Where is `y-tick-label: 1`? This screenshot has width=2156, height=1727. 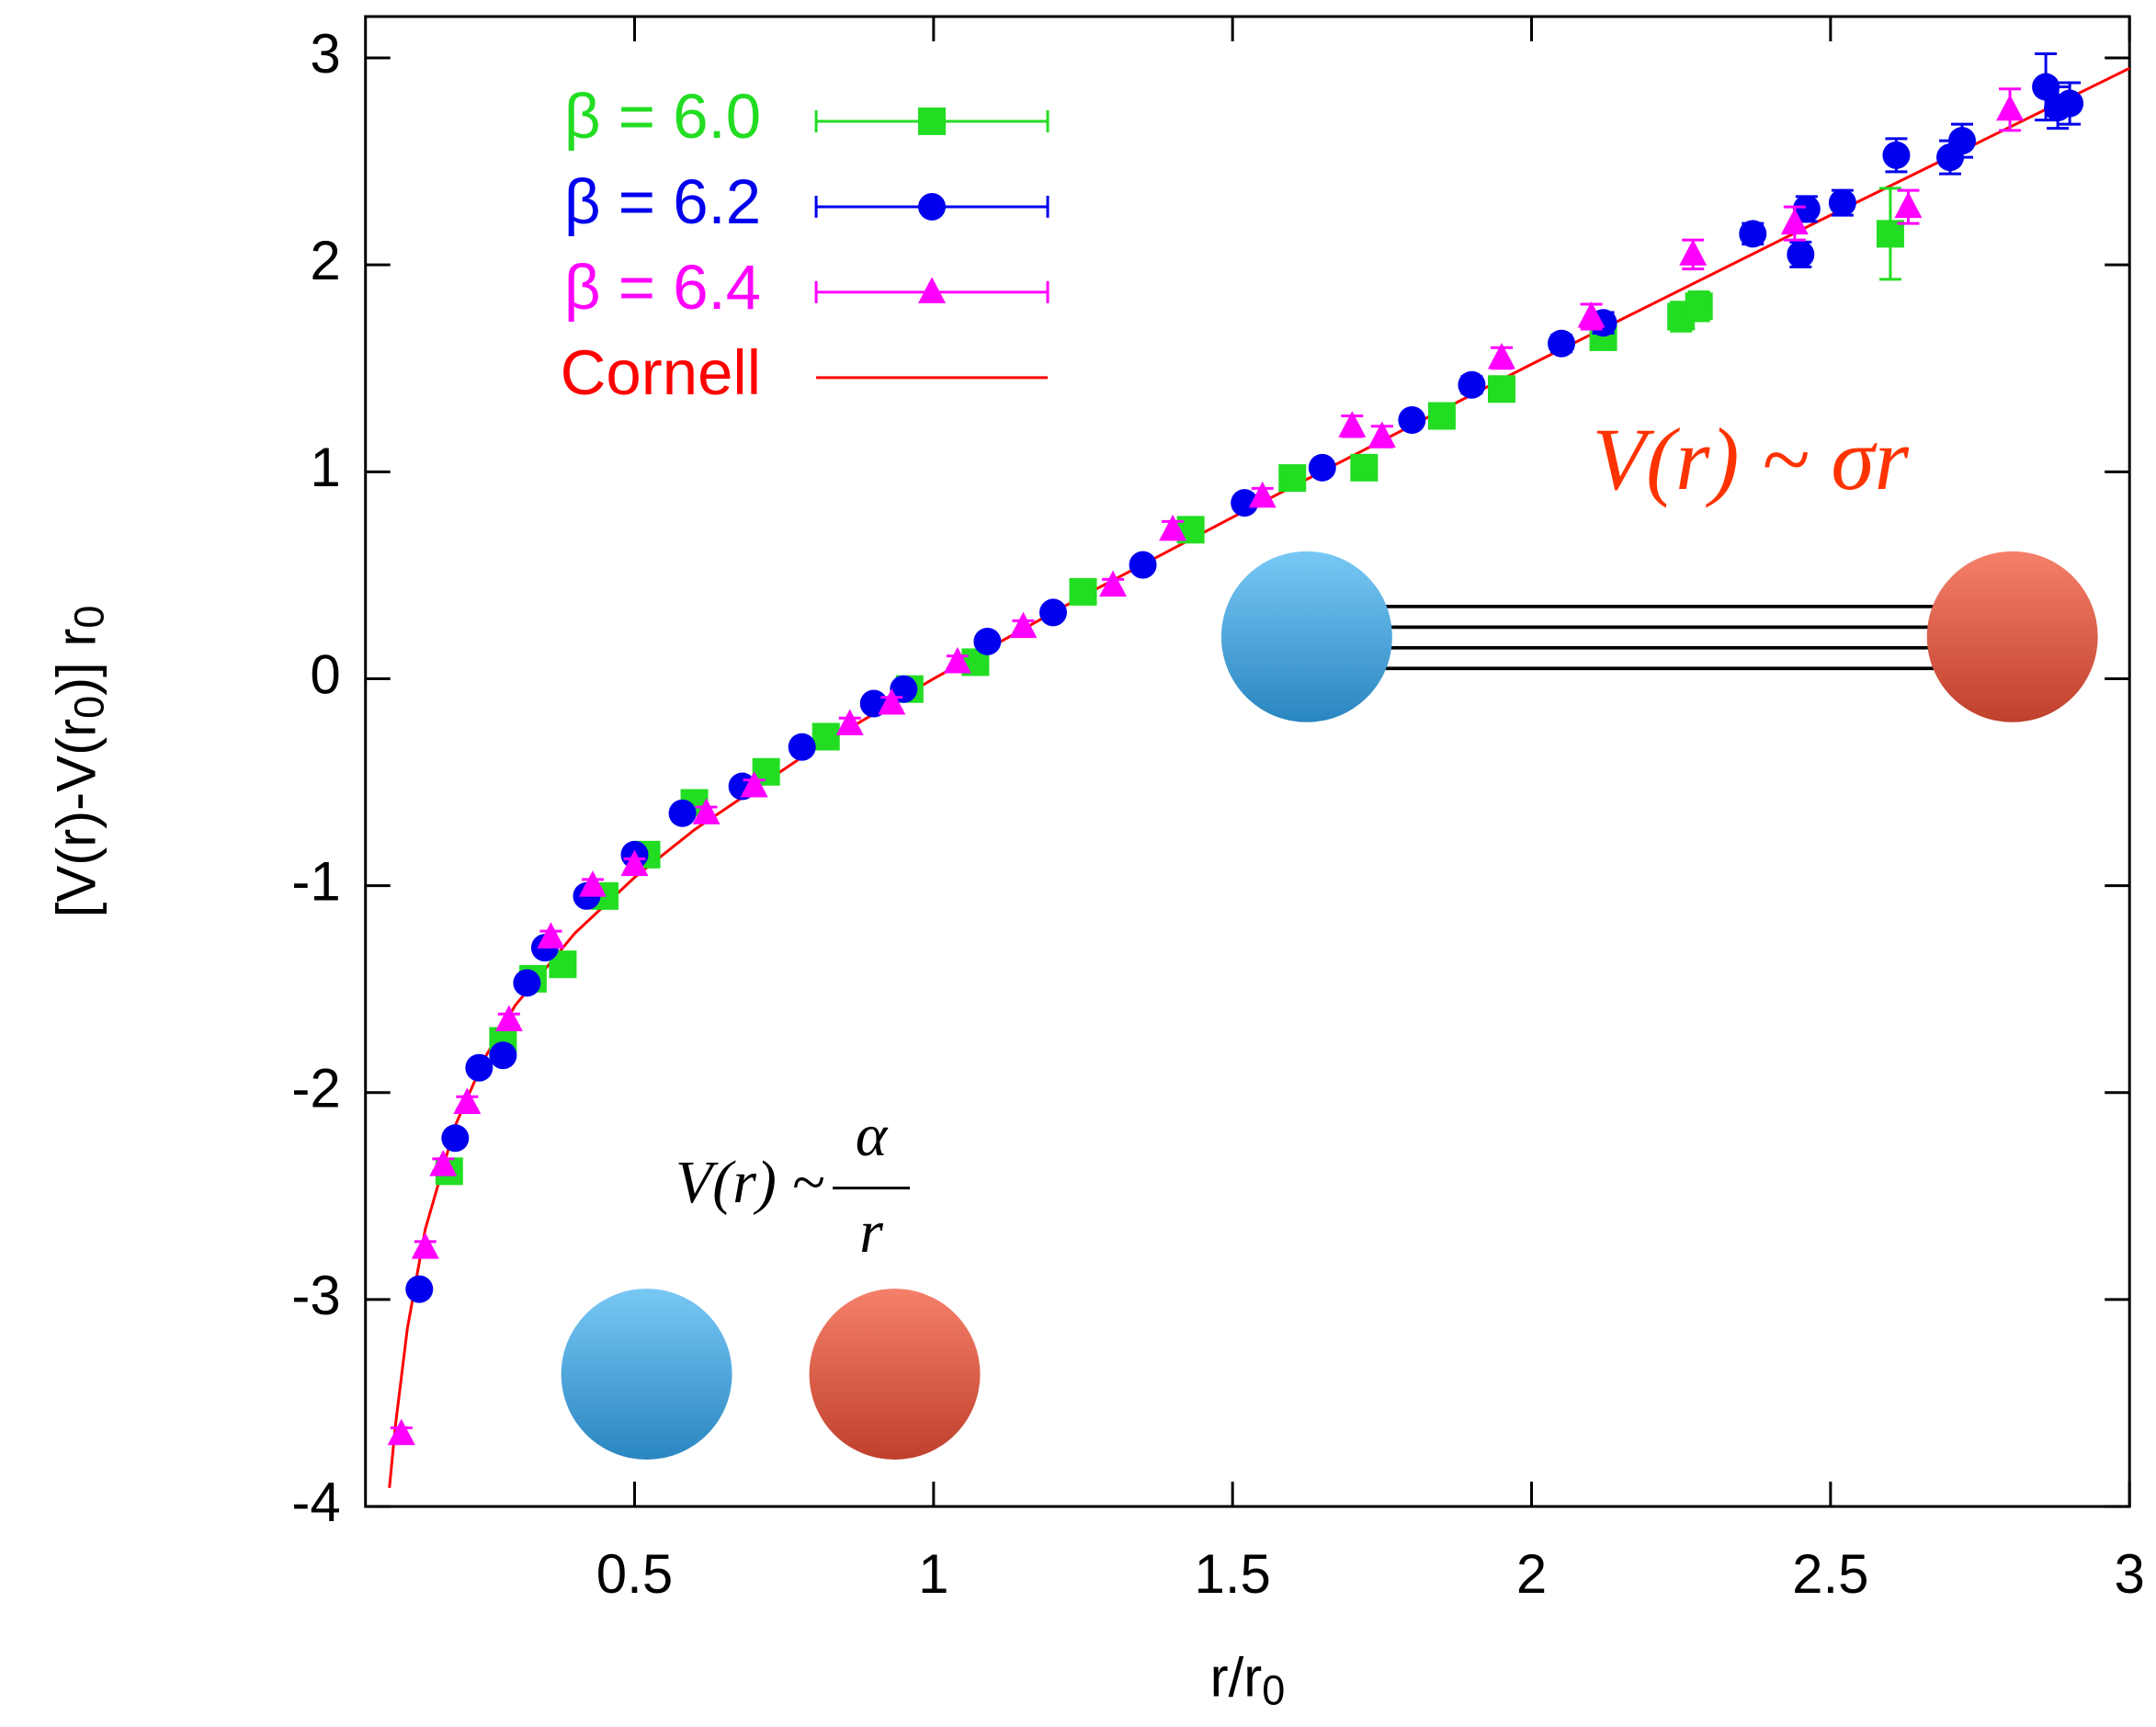
y-tick-label: 1 is located at coordinates (325, 468).